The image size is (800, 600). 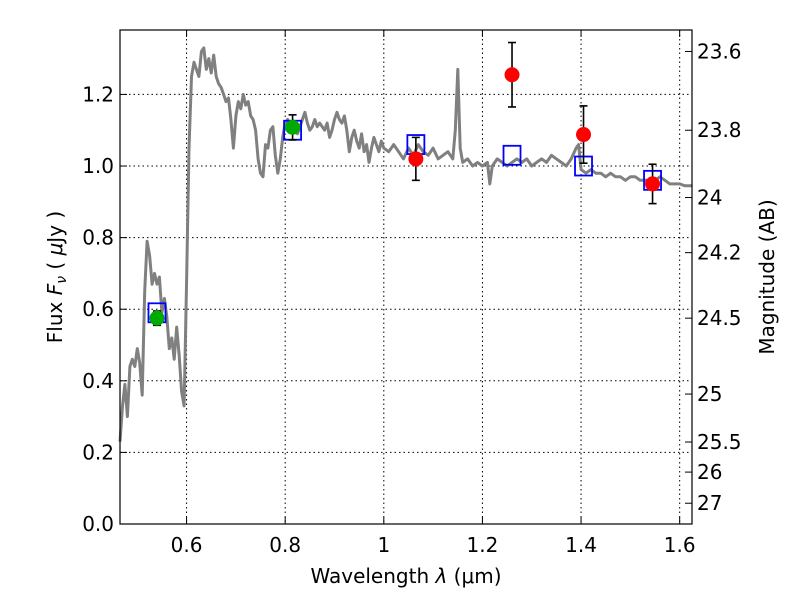 What do you see at coordinates (98, 309) in the screenshot?
I see `y-tick-label: 0.6` at bounding box center [98, 309].